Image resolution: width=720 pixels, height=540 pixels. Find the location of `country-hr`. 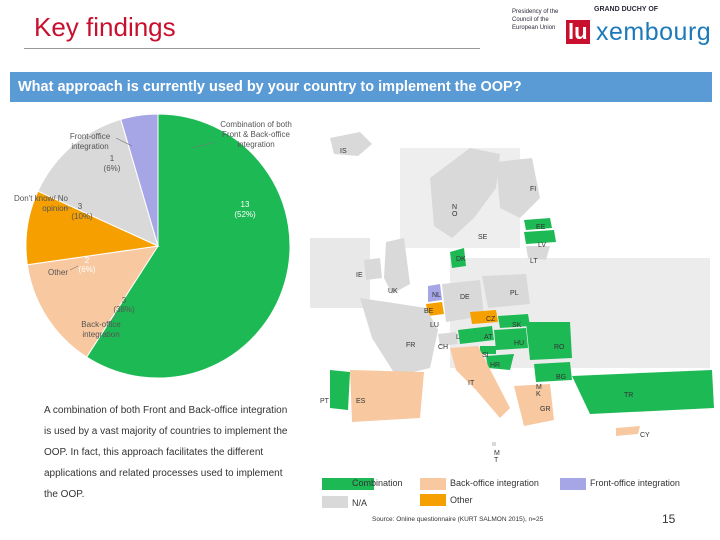

country-hr is located at coordinates (500, 362).